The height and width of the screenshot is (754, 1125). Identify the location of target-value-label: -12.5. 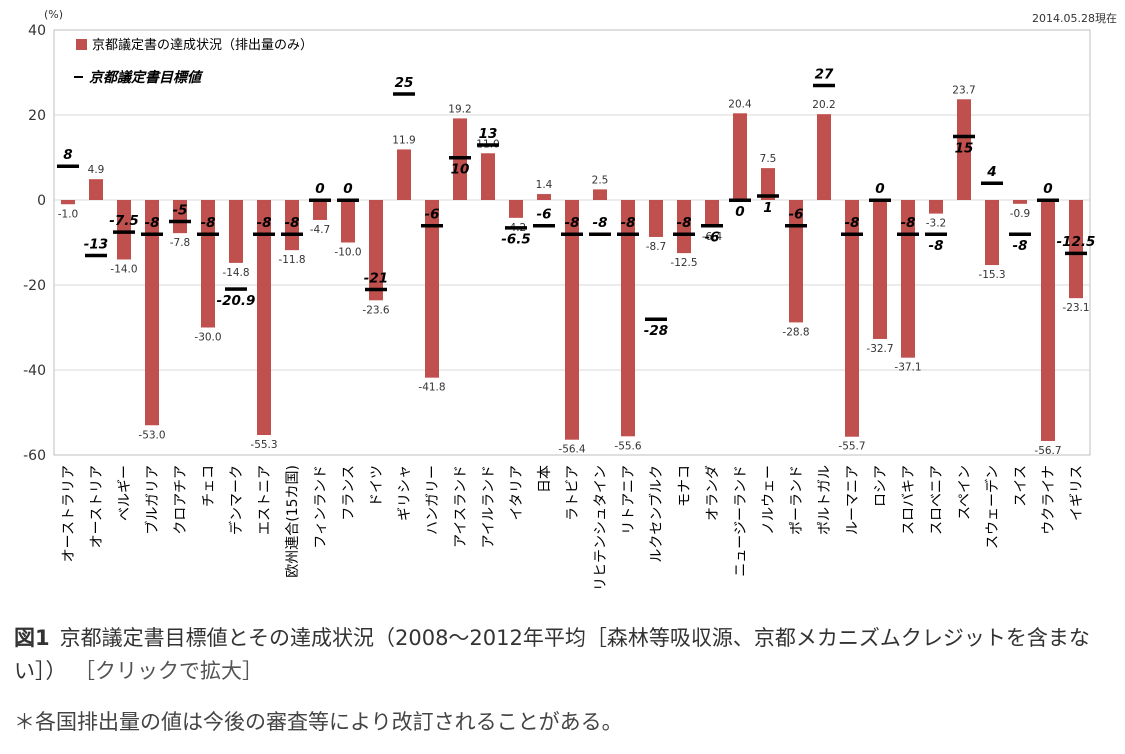
(1076, 242).